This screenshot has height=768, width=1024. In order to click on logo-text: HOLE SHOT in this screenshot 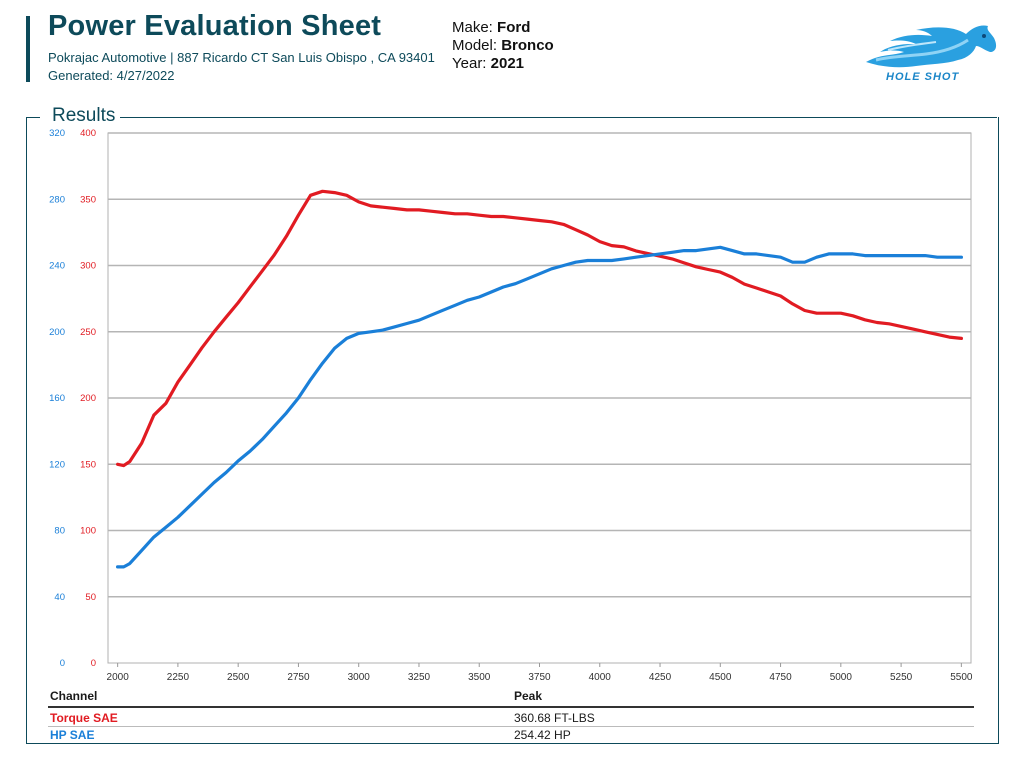, I will do `click(923, 77)`.